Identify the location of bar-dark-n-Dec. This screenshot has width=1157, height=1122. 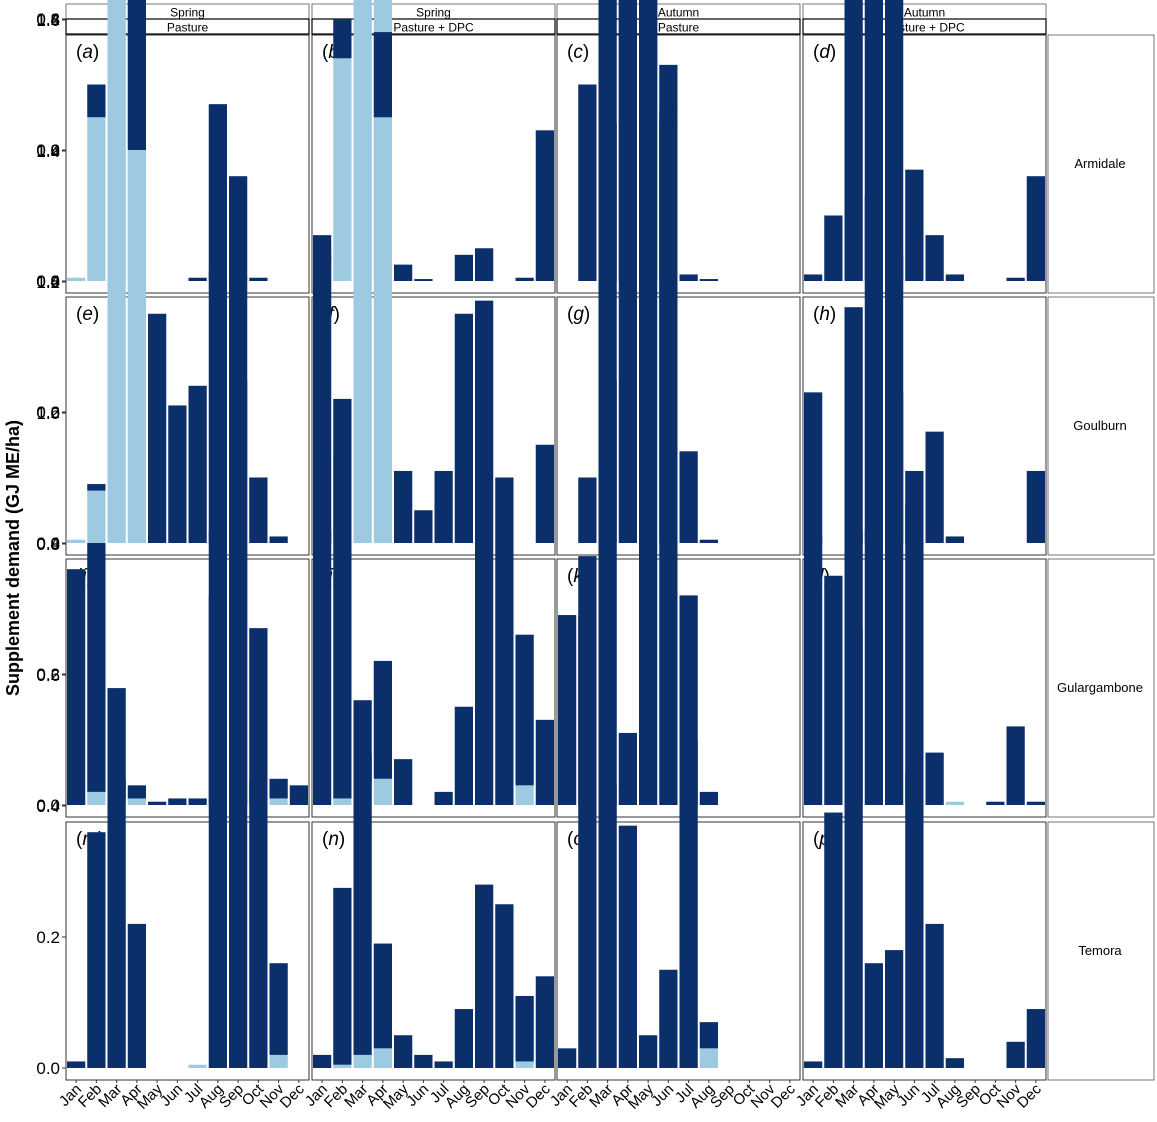
(544, 1022).